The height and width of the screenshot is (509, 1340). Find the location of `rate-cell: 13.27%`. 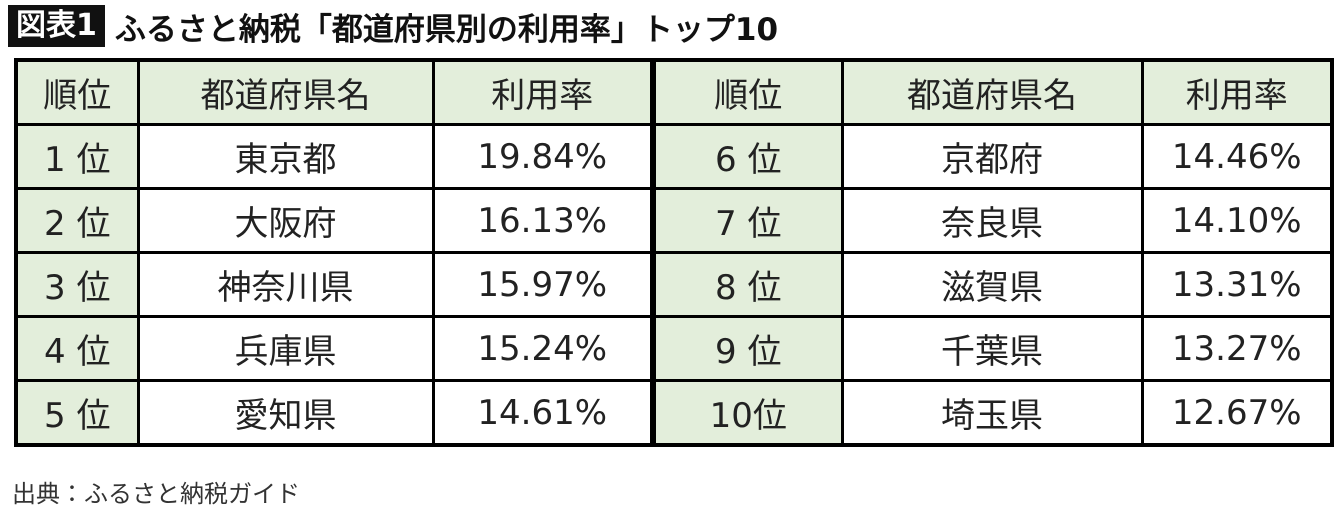

rate-cell: 13.27% is located at coordinates (1237, 348).